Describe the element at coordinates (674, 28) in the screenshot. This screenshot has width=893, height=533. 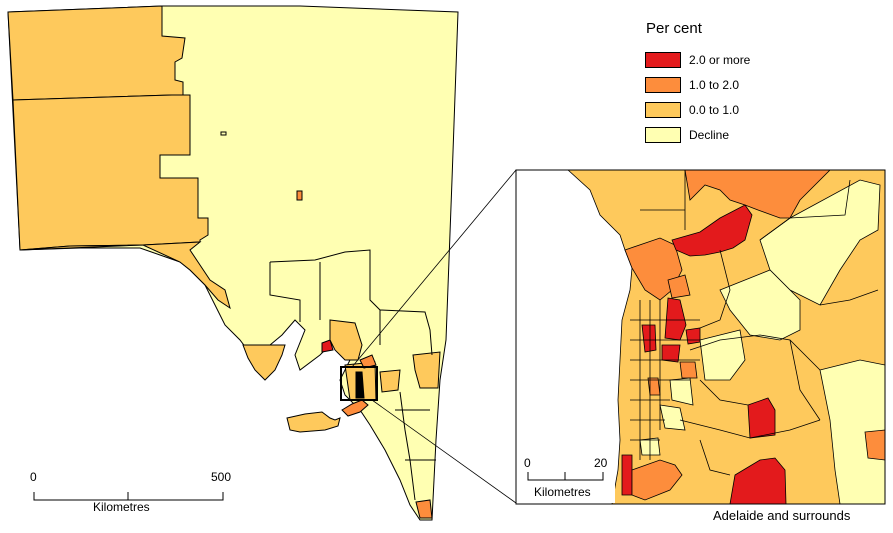
I see `legend-title: Per cent` at that location.